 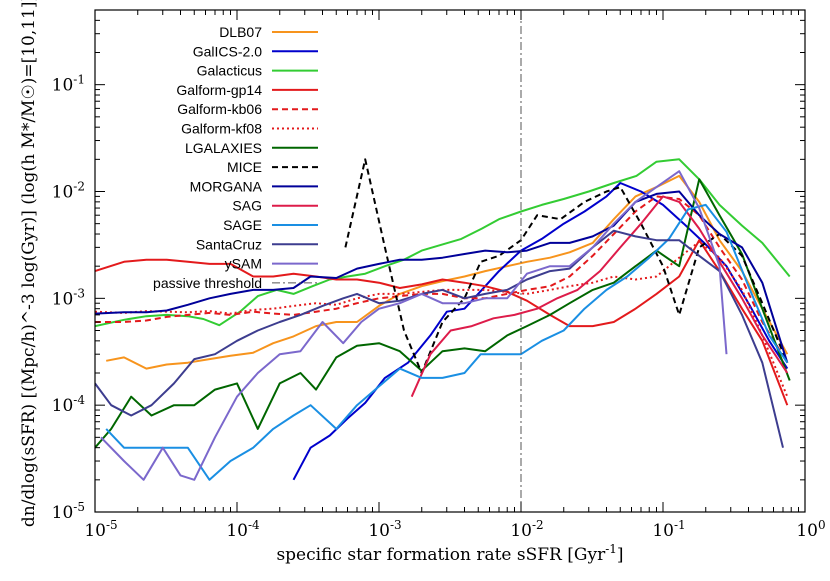 What do you see at coordinates (100, 529) in the screenshot?
I see `x-tick-label: 10⁻⁵` at bounding box center [100, 529].